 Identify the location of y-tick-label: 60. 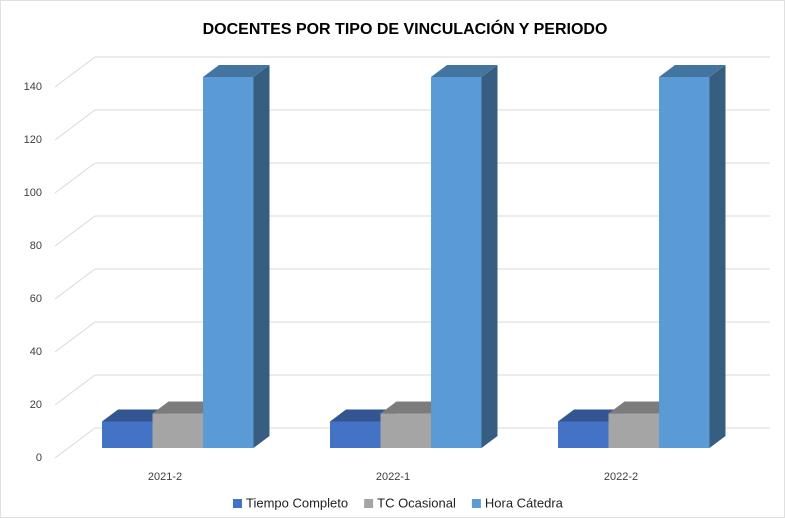
(36, 299).